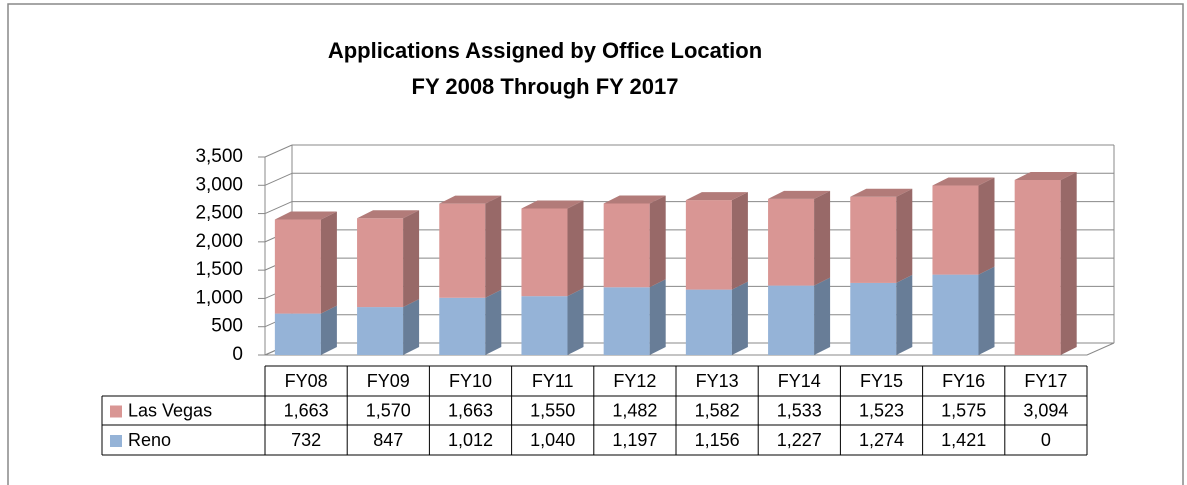  I want to click on y-tick-label: 1,500, so click(219, 269).